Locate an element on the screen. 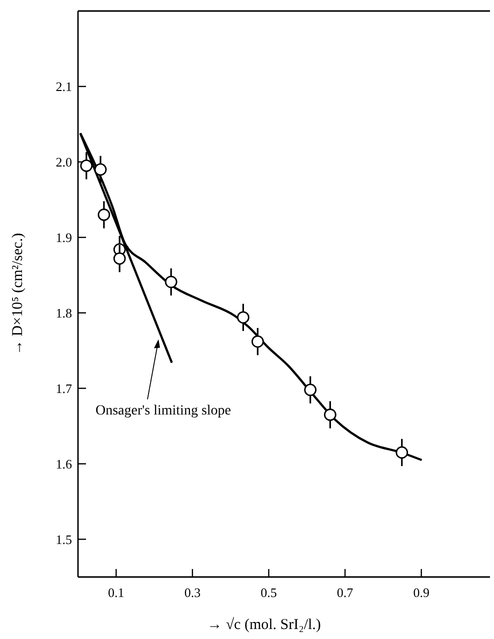 This screenshot has height=639, width=494. annotation: Onsager's limiting slope is located at coordinates (163, 410).